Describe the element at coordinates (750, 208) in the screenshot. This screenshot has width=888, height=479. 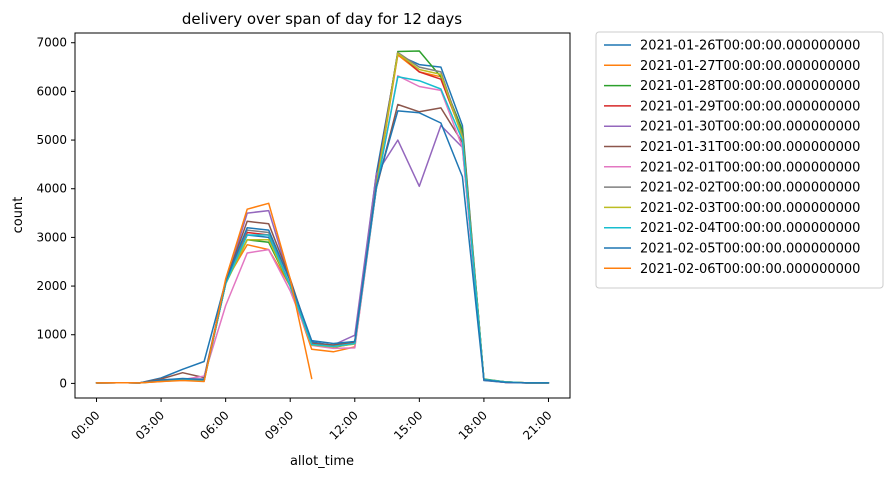
I see `legend-label: 2021-02-03T00:00:00.000000000` at that location.